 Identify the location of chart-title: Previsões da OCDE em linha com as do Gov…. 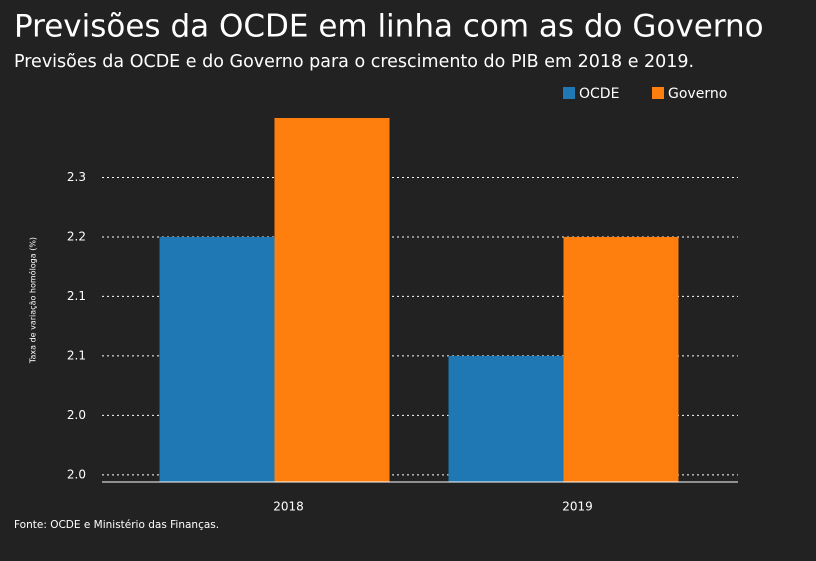
(389, 27).